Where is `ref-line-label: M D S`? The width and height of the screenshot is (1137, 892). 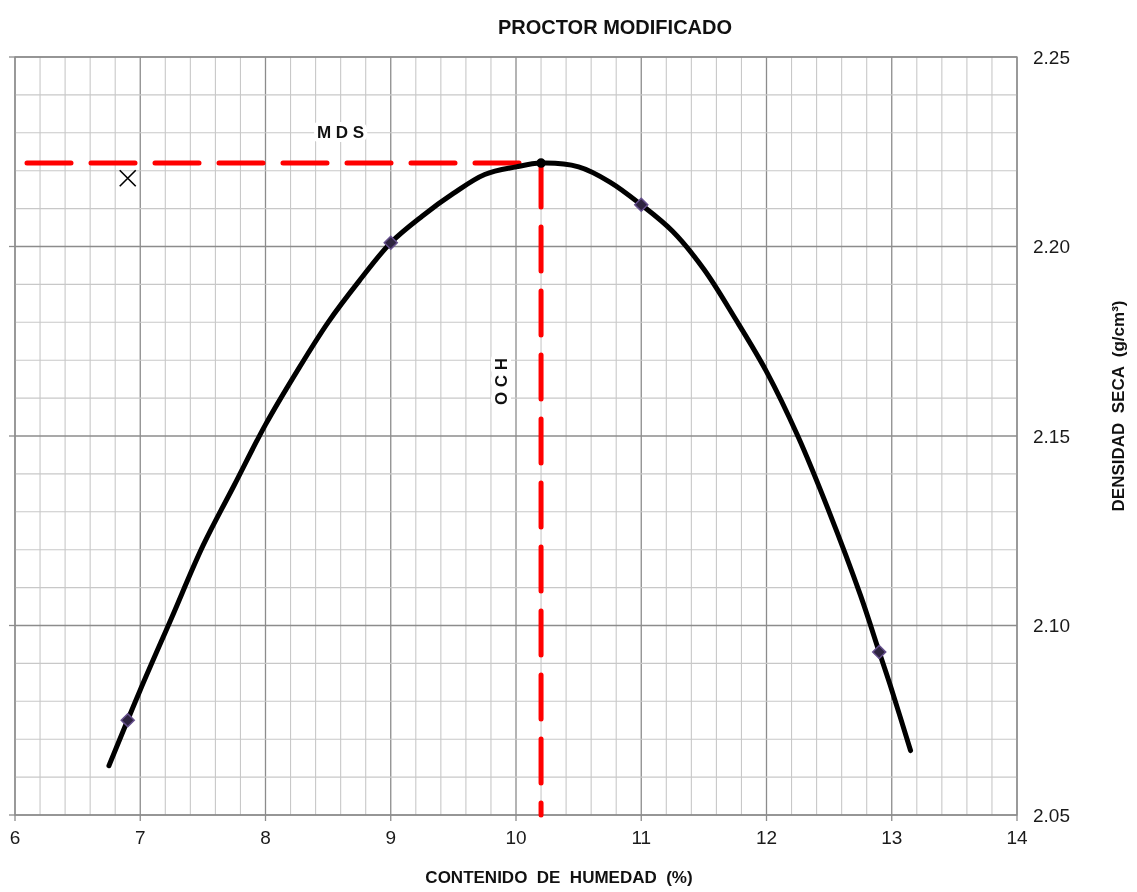
ref-line-label: M D S is located at coordinates (340, 133).